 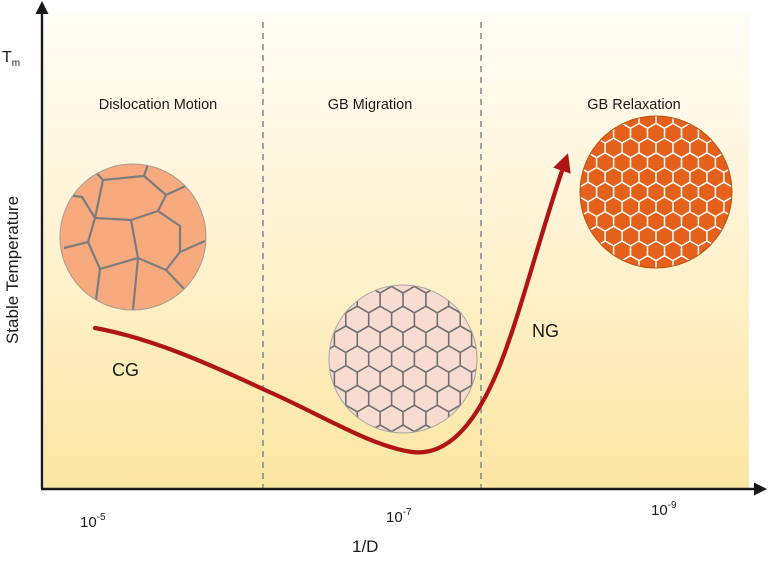 What do you see at coordinates (672, 505) in the screenshot?
I see `x-tick-exponent: -9` at bounding box center [672, 505].